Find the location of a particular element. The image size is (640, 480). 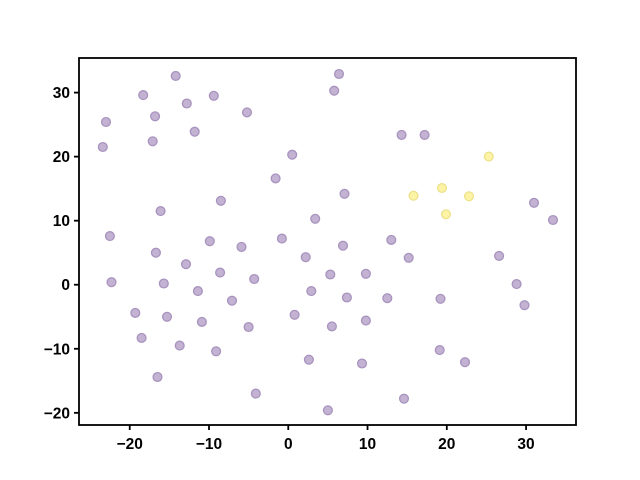

x-axis-tick-label: −10 is located at coordinates (209, 444).